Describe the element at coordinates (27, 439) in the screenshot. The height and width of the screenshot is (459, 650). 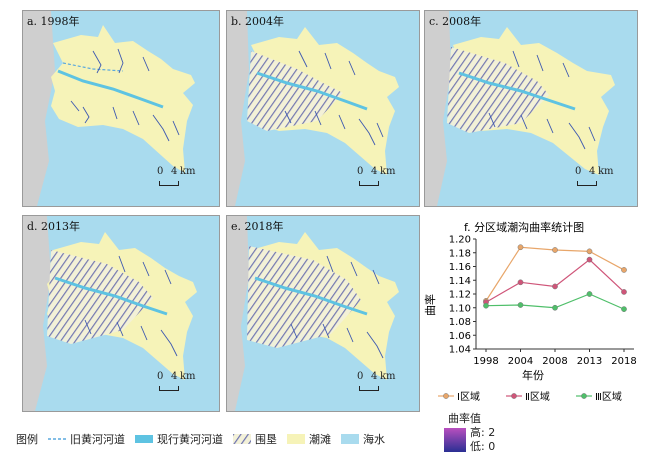
I see `legend-title: 图例` at that location.